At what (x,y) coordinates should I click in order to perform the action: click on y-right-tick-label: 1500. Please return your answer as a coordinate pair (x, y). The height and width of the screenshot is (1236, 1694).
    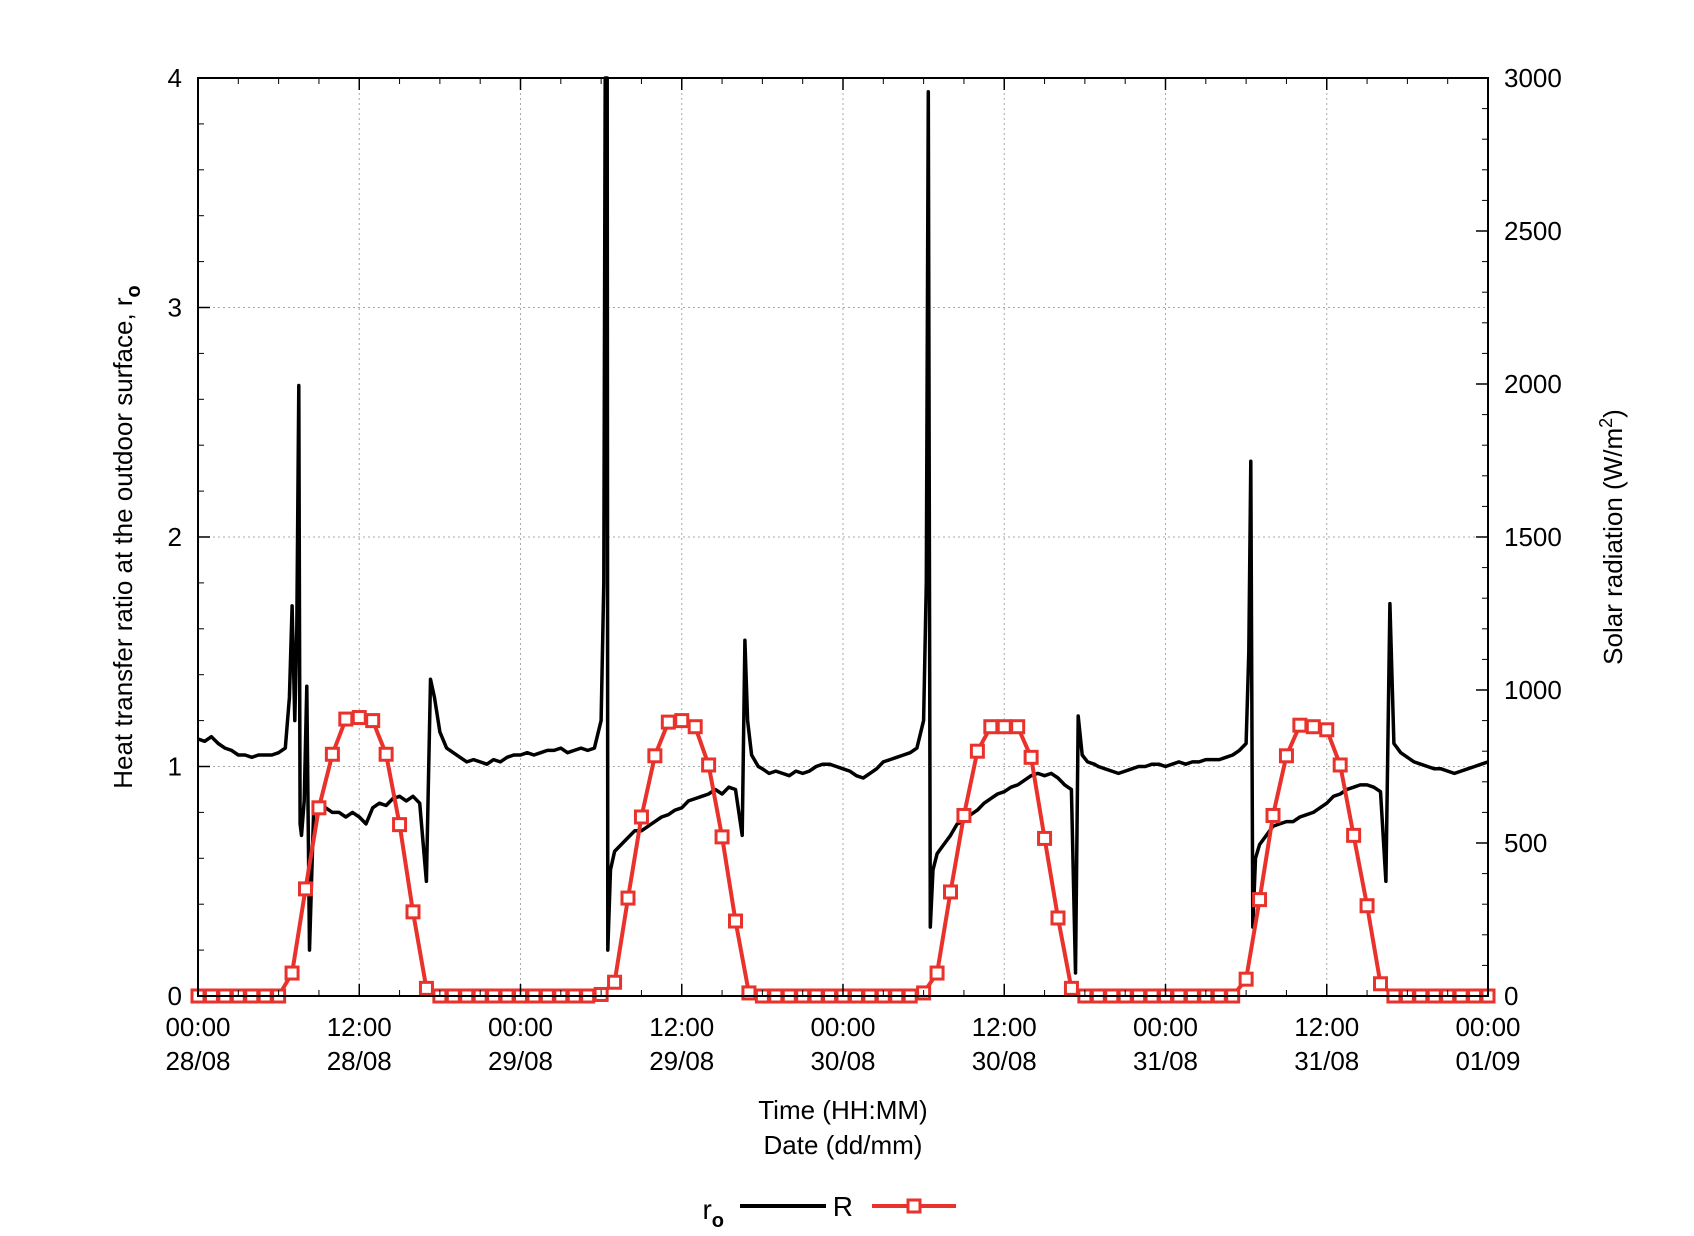
    Looking at the image, I should click on (1533, 537).